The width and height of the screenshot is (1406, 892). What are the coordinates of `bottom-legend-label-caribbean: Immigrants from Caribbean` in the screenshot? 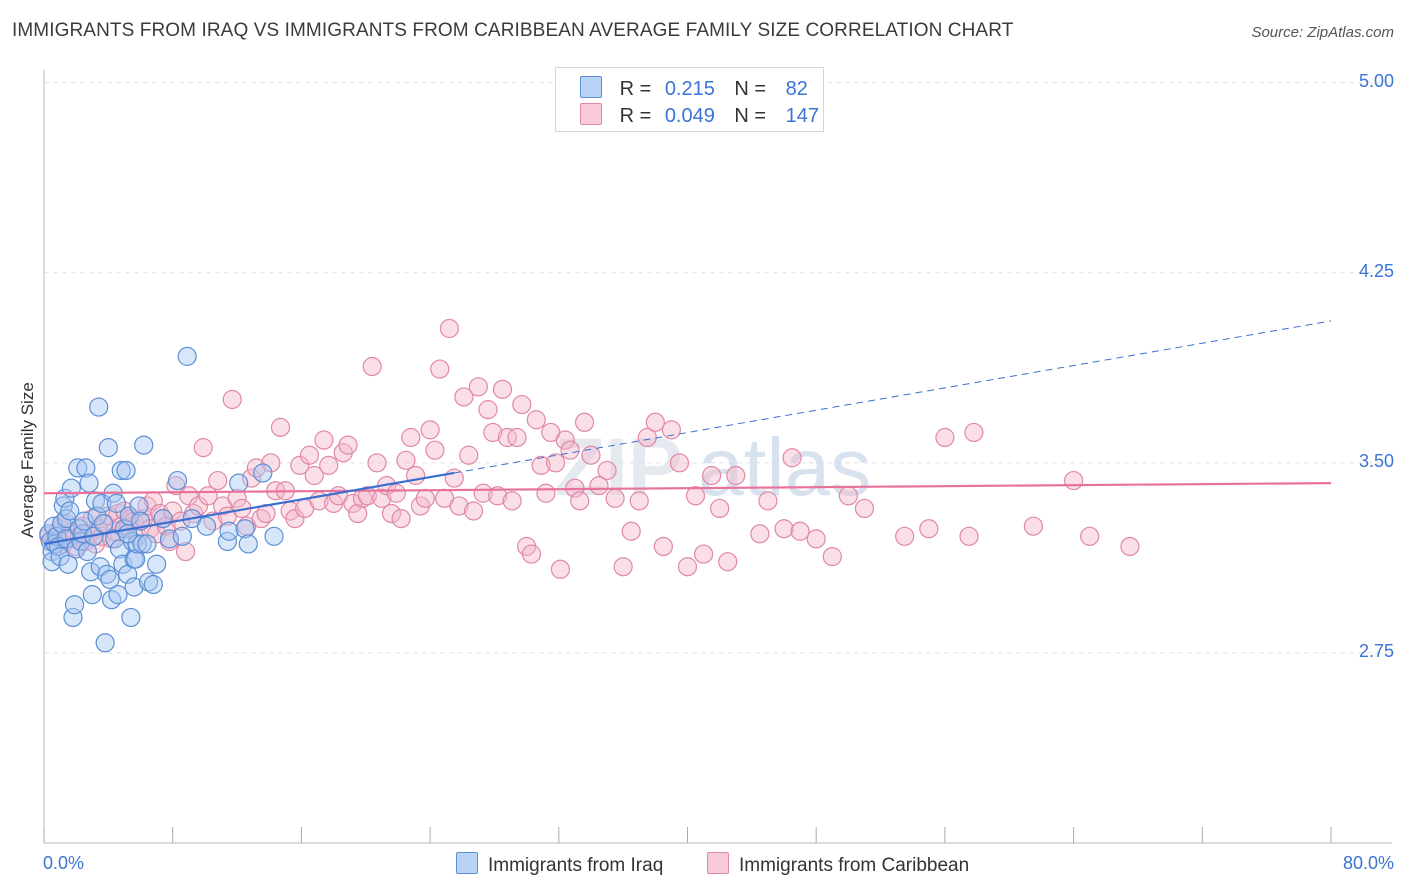 It's located at (854, 865).